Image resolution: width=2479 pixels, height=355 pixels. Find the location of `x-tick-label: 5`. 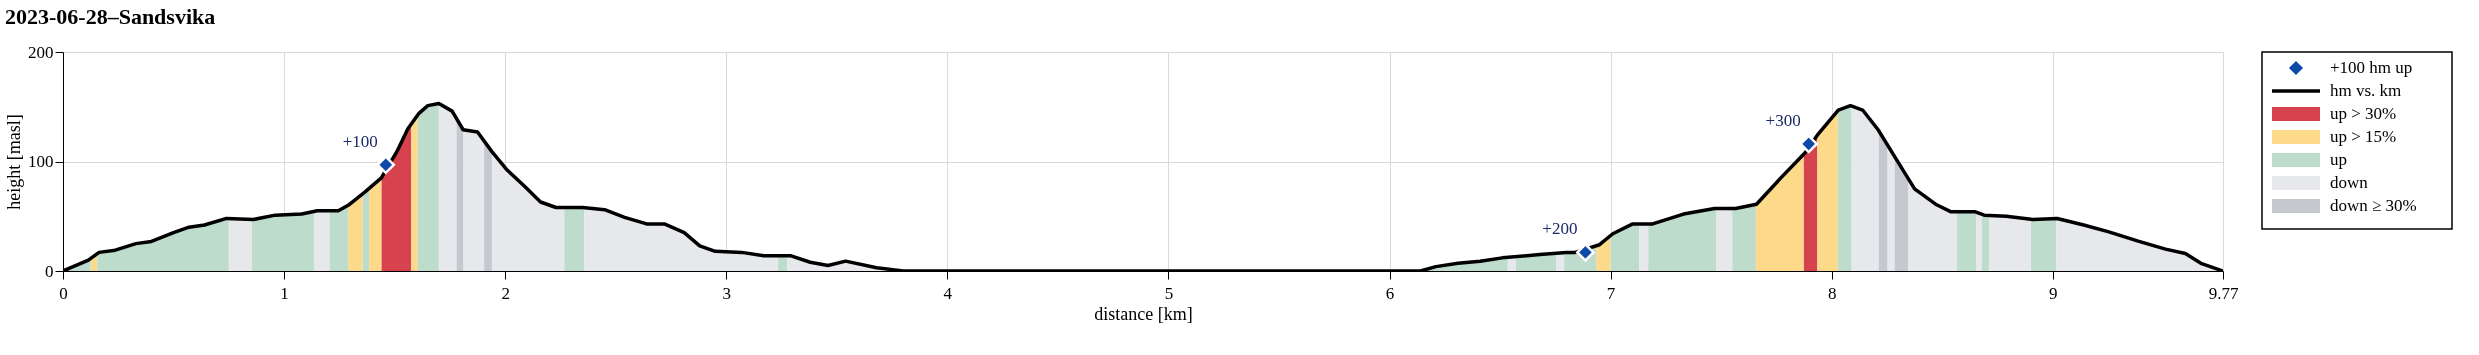

x-tick-label: 5 is located at coordinates (1169, 293).